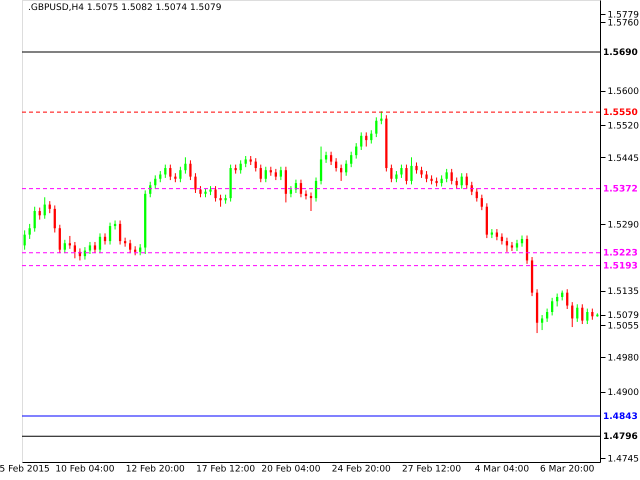 Image resolution: width=640 pixels, height=480 pixels. What do you see at coordinates (125, 8) in the screenshot?
I see `chart-title: .GBPUSD,H4 1.5075 1.5082 1.5074 1.5079` at bounding box center [125, 8].